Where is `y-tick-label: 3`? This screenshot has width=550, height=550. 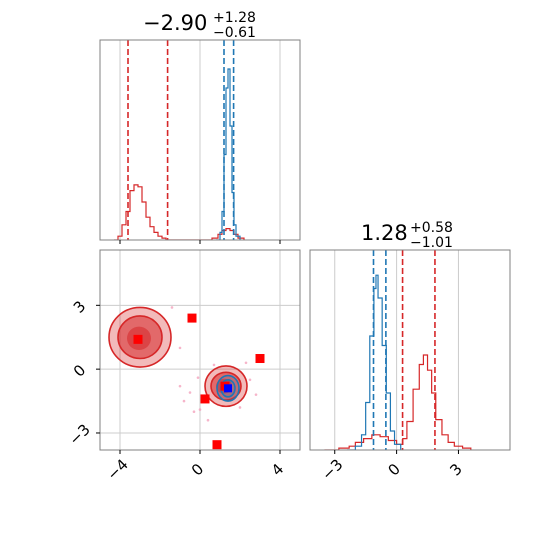
y-tick-label: 3 is located at coordinates (79, 306).